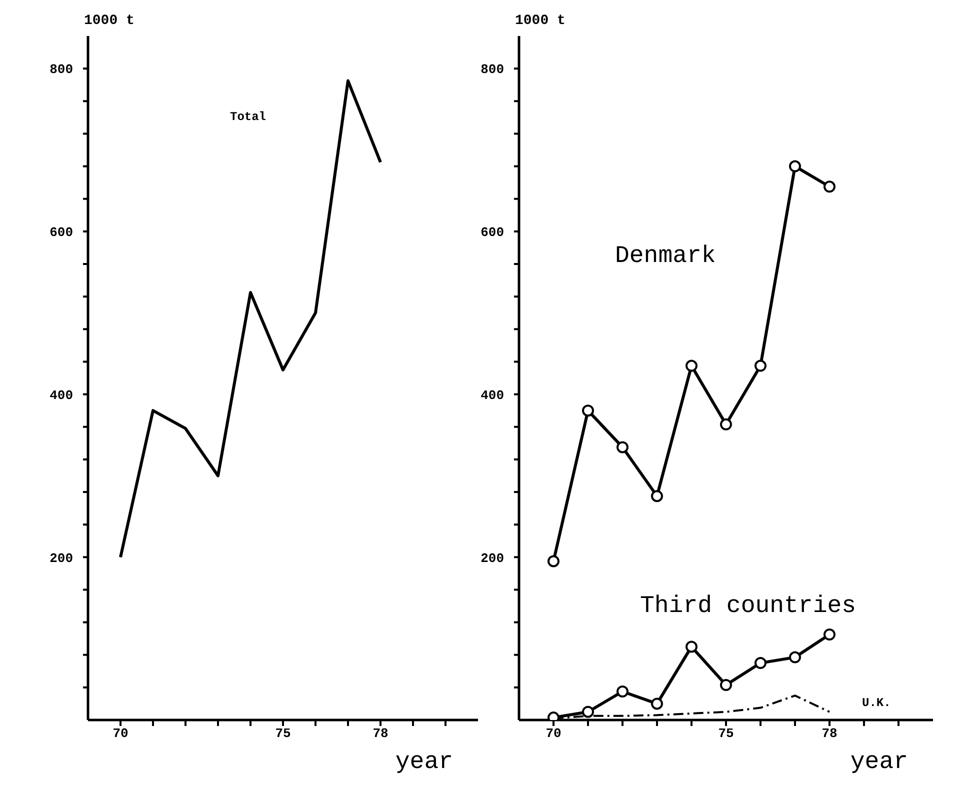 This screenshot has height=787, width=956. What do you see at coordinates (876, 703) in the screenshot?
I see `text: U.K.` at bounding box center [876, 703].